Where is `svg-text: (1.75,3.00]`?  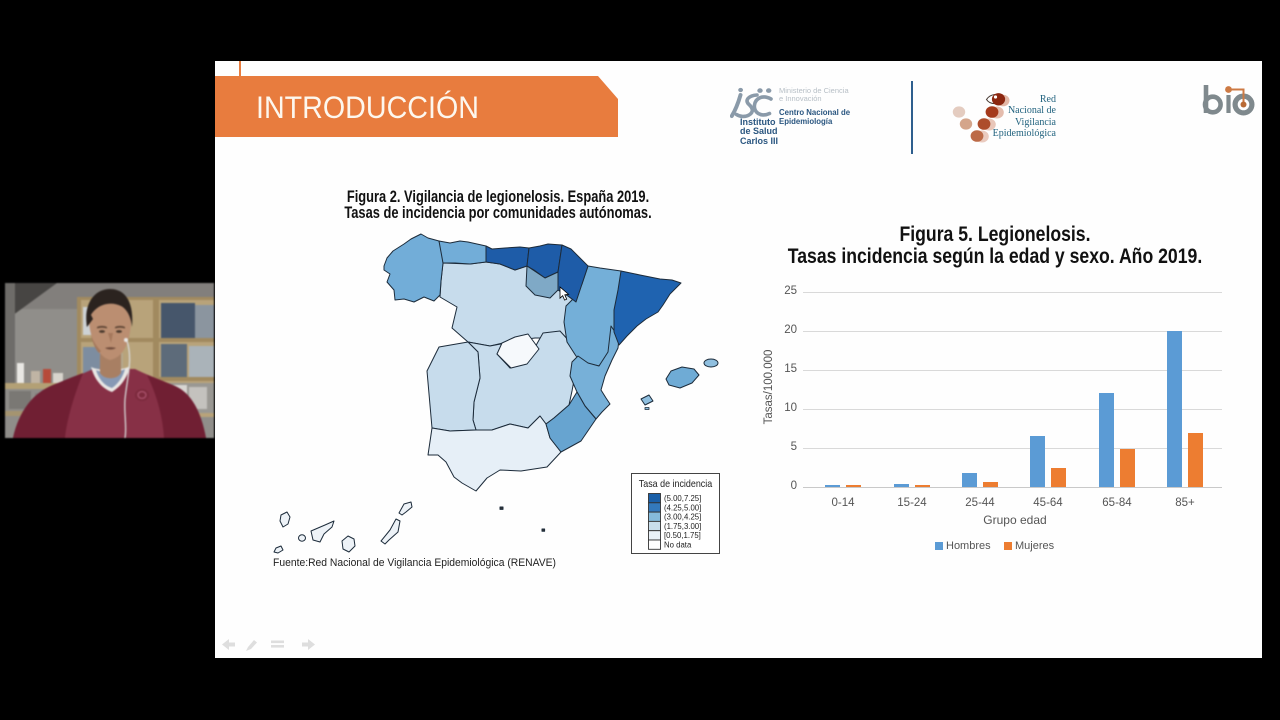
svg-text: (1.75,3.00] is located at coordinates (682, 526).